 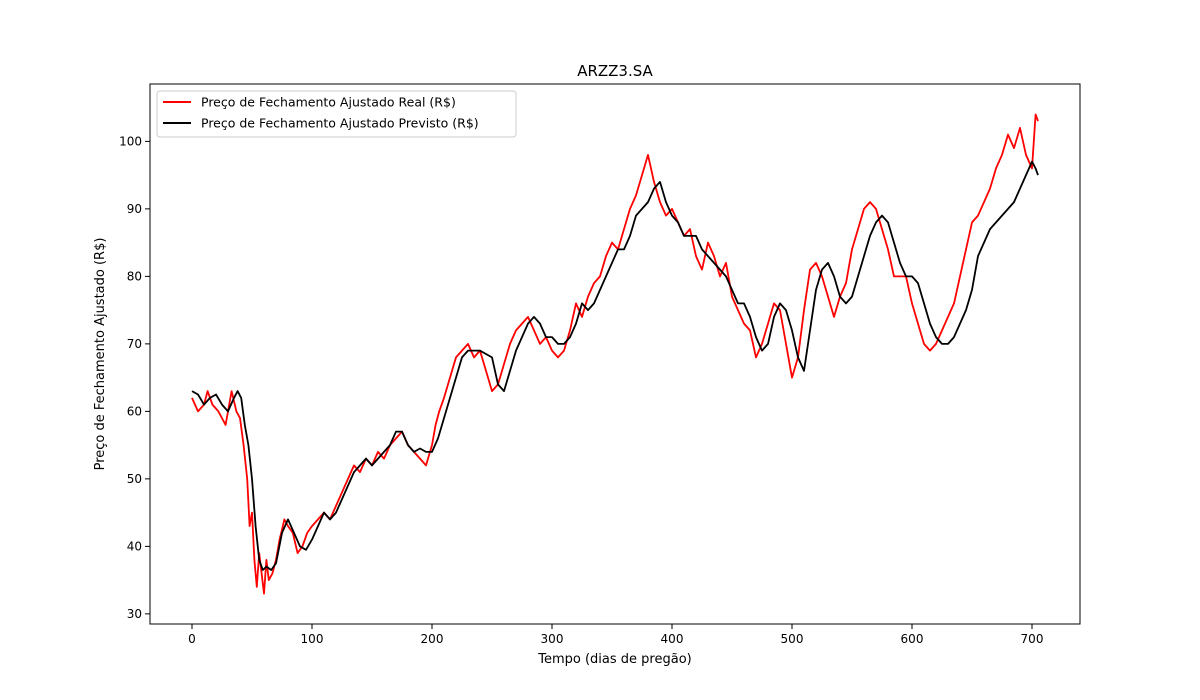 I want to click on legend-label-real: Preço de Fechamento Ajustado Real (R$), so click(x=328, y=102).